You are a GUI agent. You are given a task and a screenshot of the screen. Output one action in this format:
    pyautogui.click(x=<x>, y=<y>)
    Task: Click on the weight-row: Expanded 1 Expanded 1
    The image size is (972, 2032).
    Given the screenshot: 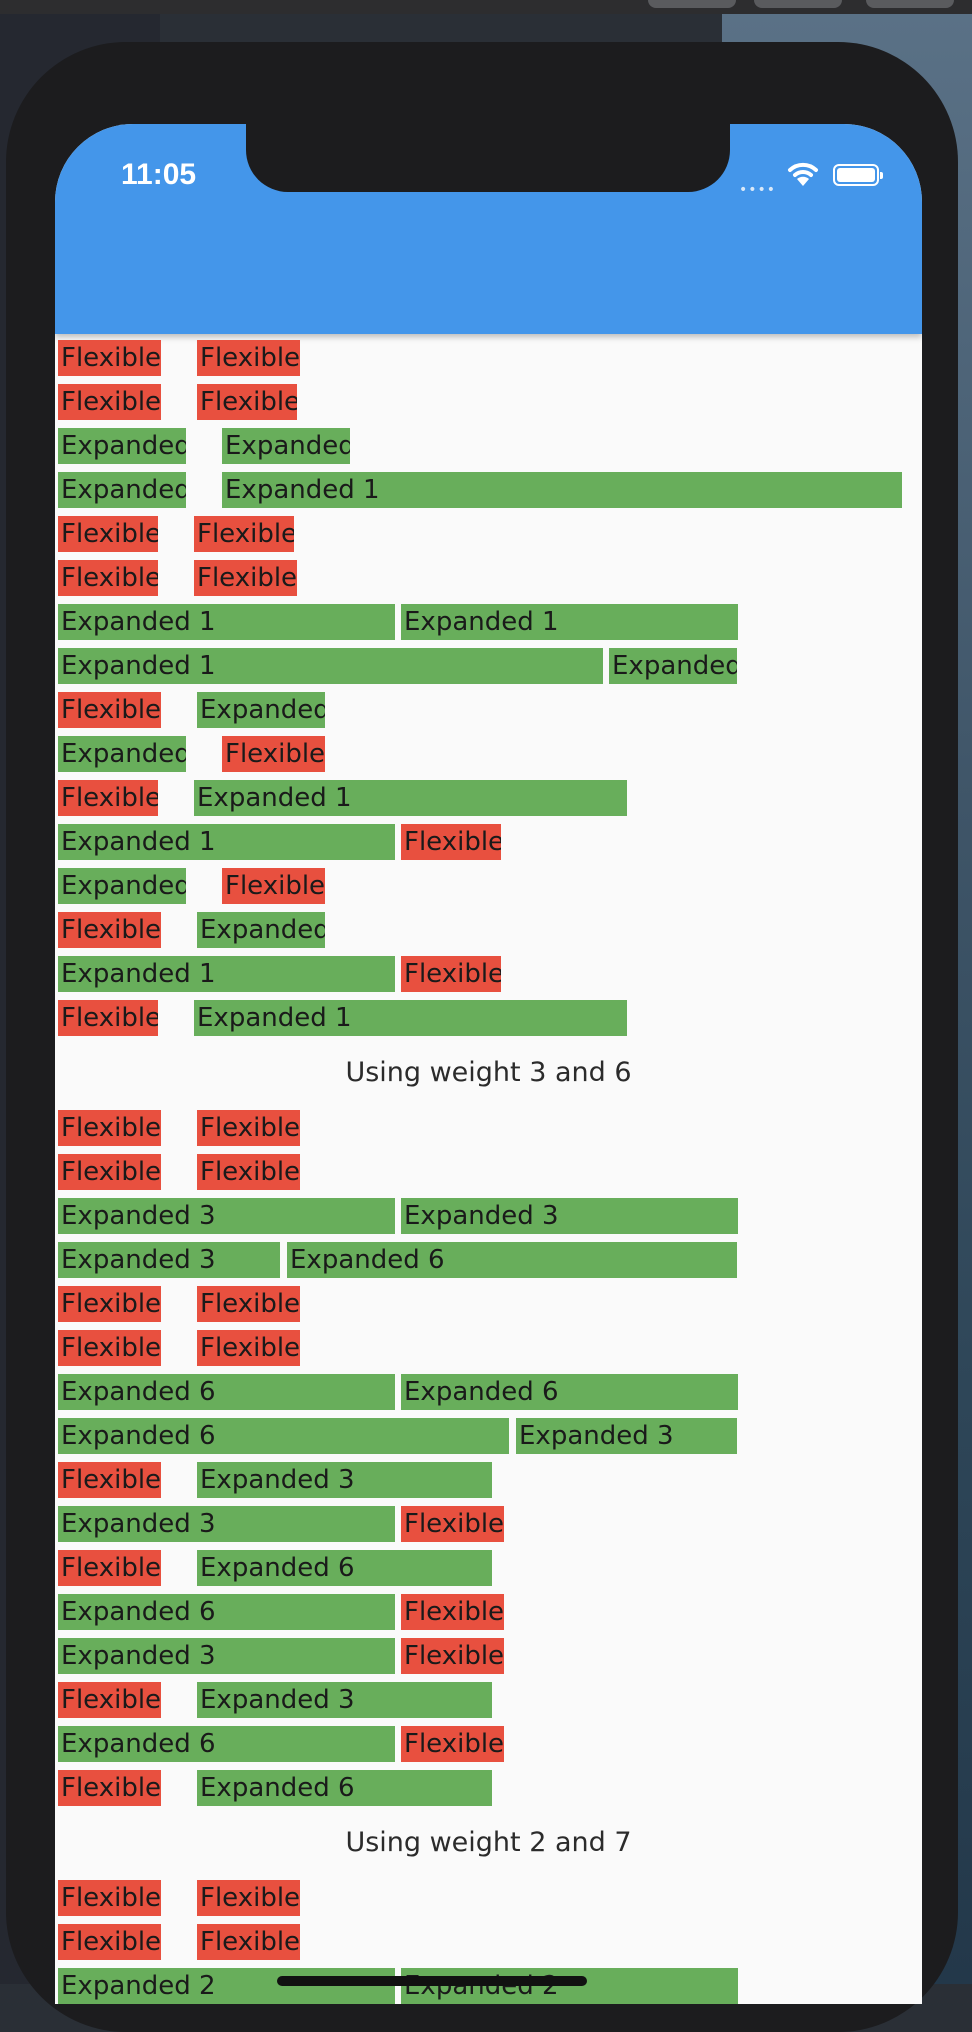 What is the action you would take?
    pyautogui.click(x=488, y=624)
    